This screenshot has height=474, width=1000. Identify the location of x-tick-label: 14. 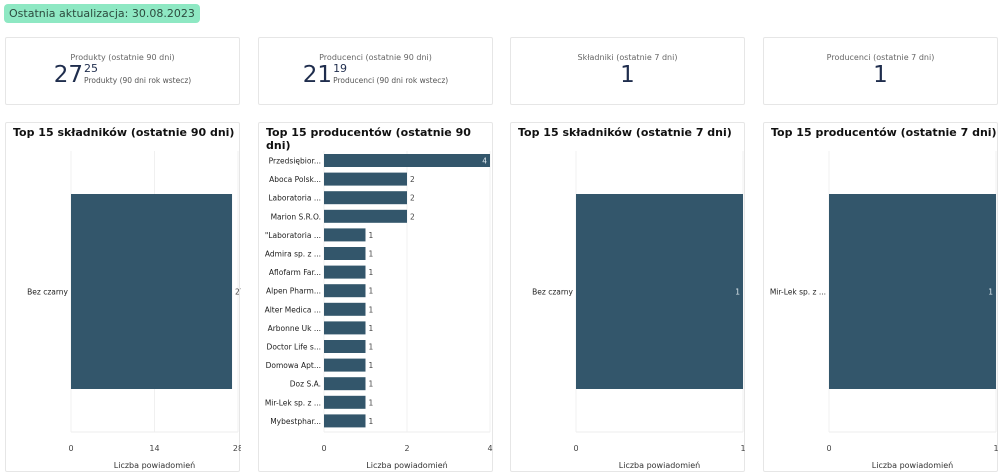
(154, 448).